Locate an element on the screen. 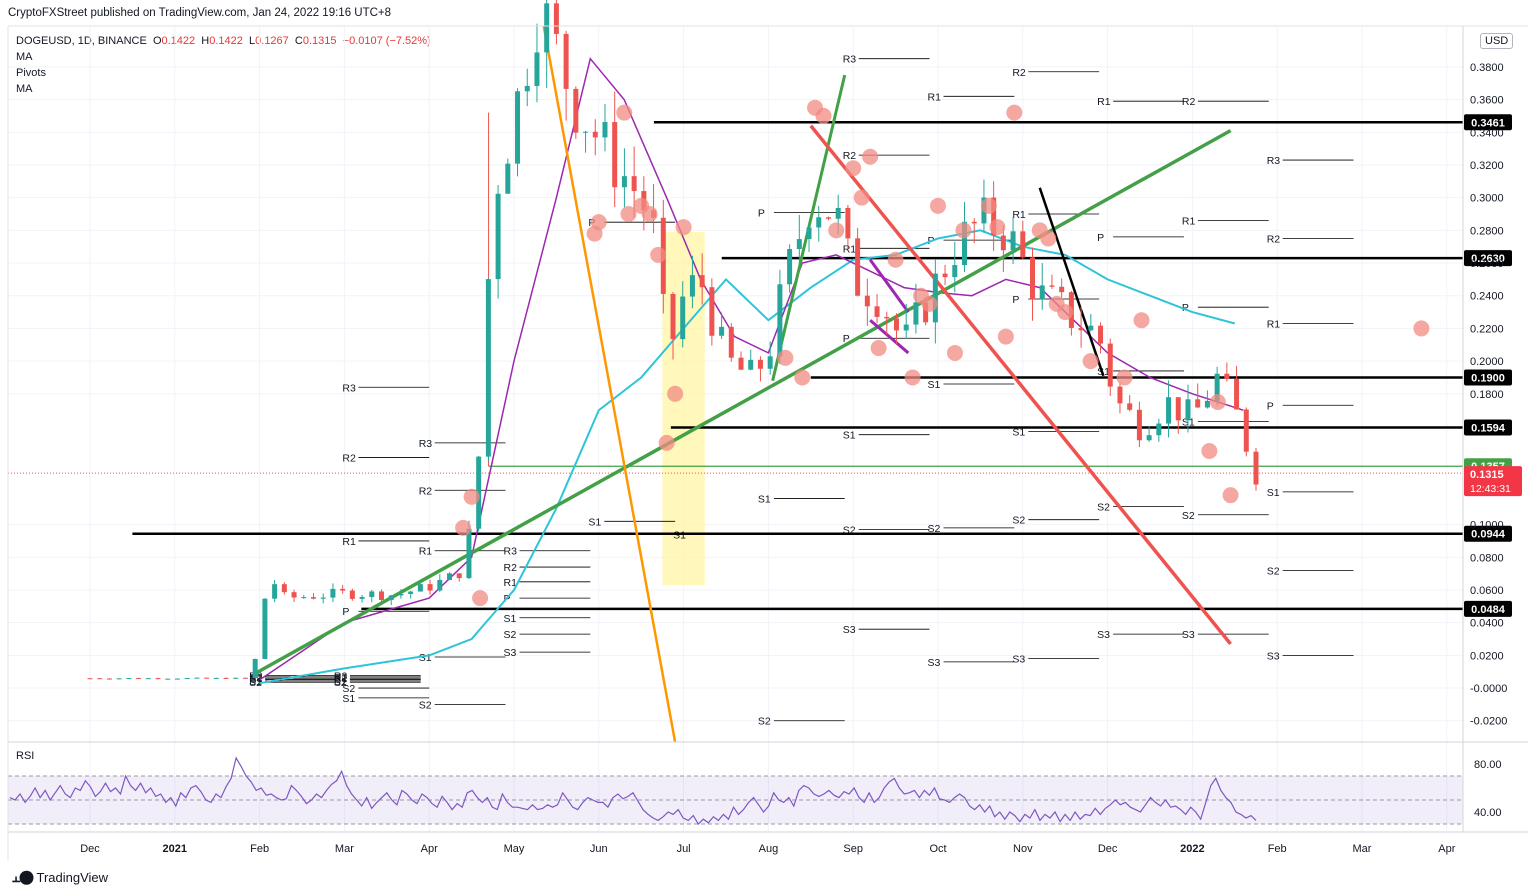 The image size is (1536, 894). pivot-label: R3 is located at coordinates (341, 677).